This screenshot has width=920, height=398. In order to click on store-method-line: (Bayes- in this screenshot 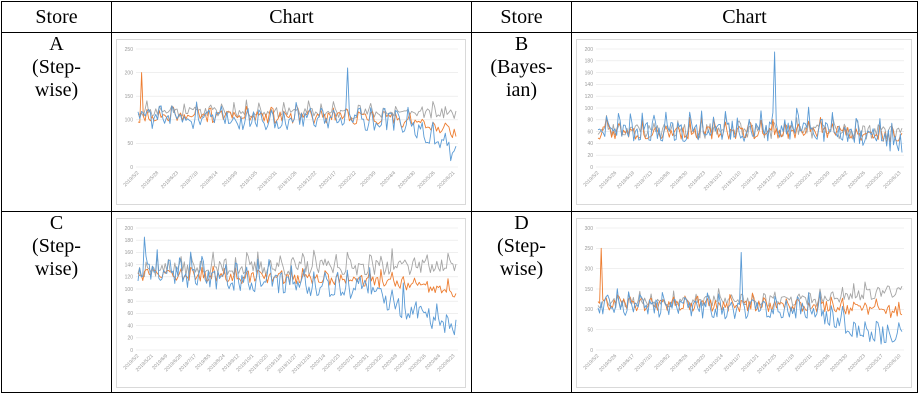, I will do `click(521, 67)`.